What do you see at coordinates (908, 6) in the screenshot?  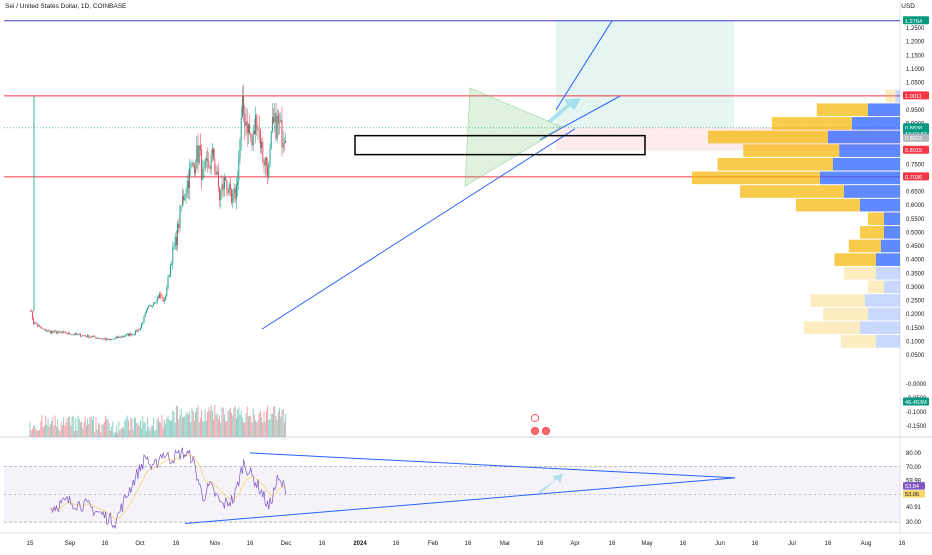 I see `currency-label: USD` at bounding box center [908, 6].